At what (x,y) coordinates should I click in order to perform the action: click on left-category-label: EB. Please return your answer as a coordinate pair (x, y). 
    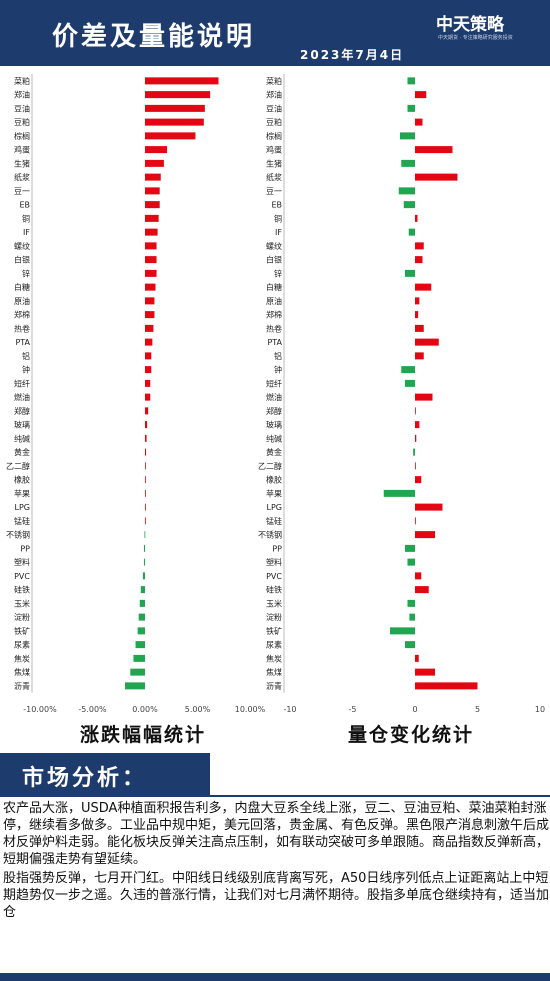
    Looking at the image, I should click on (24, 205).